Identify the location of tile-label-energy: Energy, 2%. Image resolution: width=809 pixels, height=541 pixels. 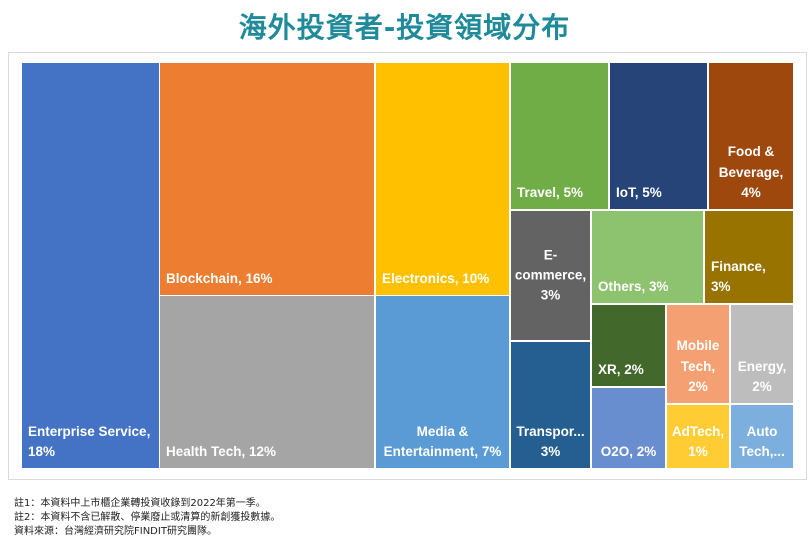
(762, 376).